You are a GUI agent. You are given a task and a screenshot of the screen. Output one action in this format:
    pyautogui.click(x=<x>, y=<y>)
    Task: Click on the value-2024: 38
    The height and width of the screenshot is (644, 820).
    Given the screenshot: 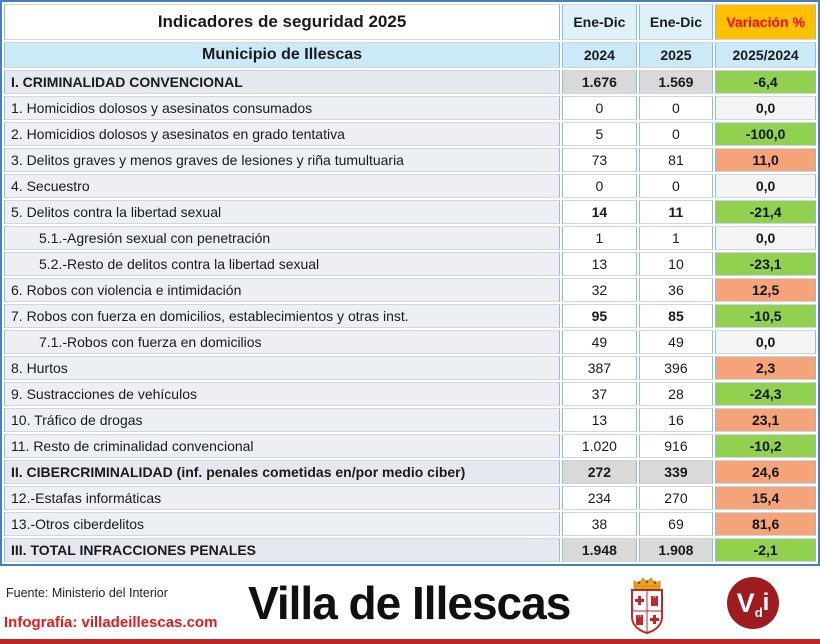 What is the action you would take?
    pyautogui.click(x=599, y=524)
    